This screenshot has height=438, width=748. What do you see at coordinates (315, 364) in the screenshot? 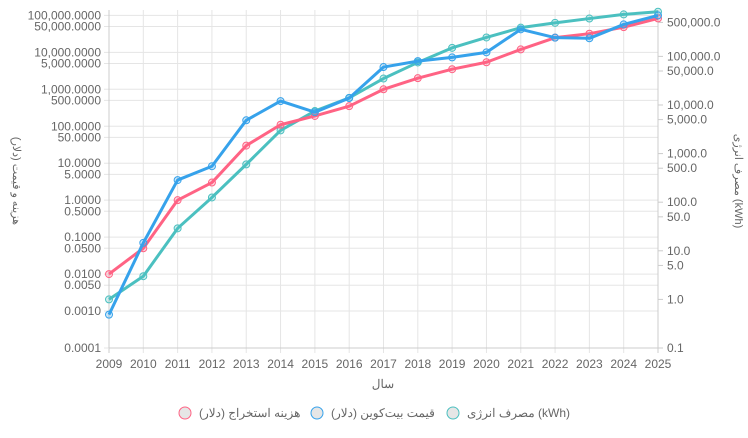
I see `x-tick-label: 2015` at bounding box center [315, 364].